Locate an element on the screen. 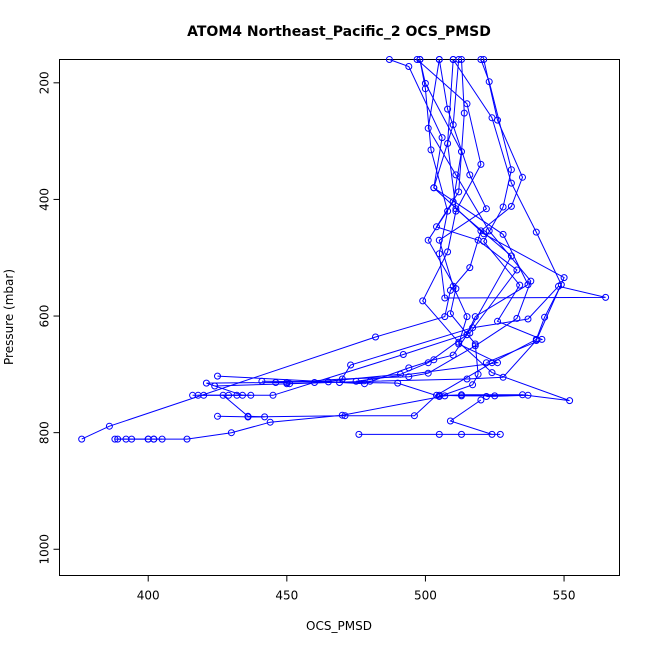 This screenshot has height=650, width=650. x-axis-label: OCS_PMSD is located at coordinates (339, 626).